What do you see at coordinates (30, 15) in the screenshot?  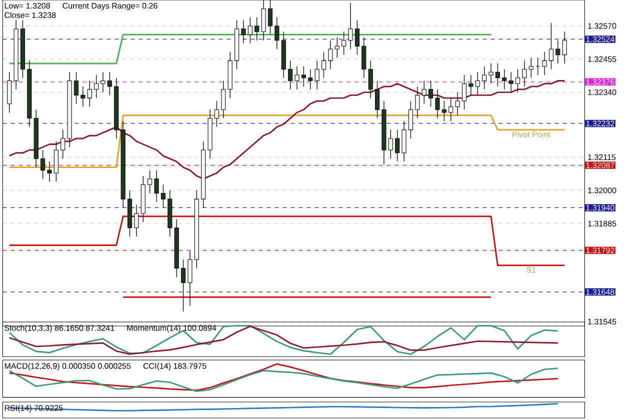 I see `annotation: Close= 1.3238` at bounding box center [30, 15].